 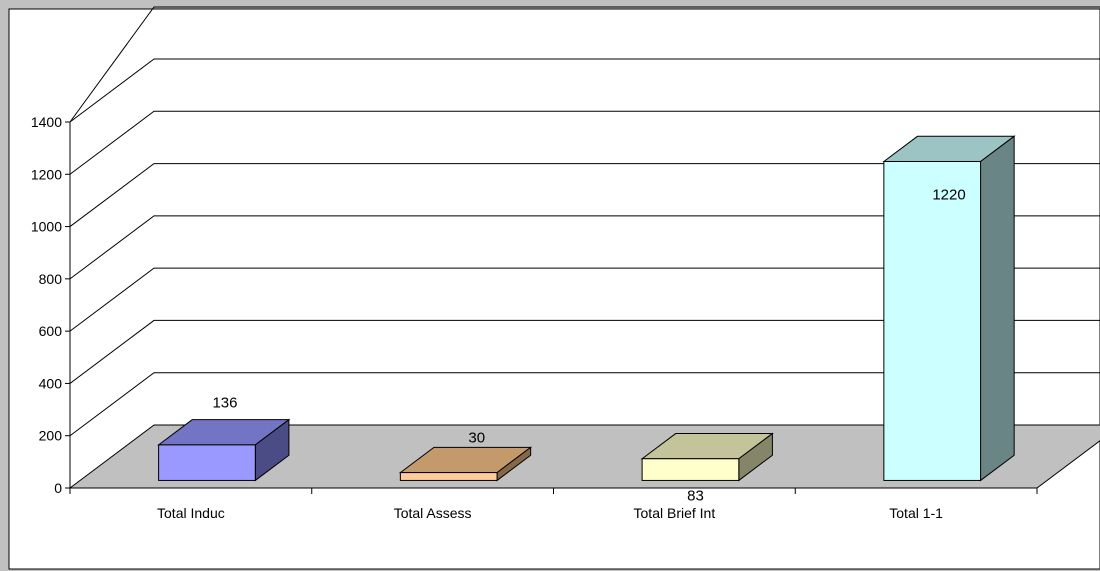 I want to click on bar-side, so click(x=997, y=308).